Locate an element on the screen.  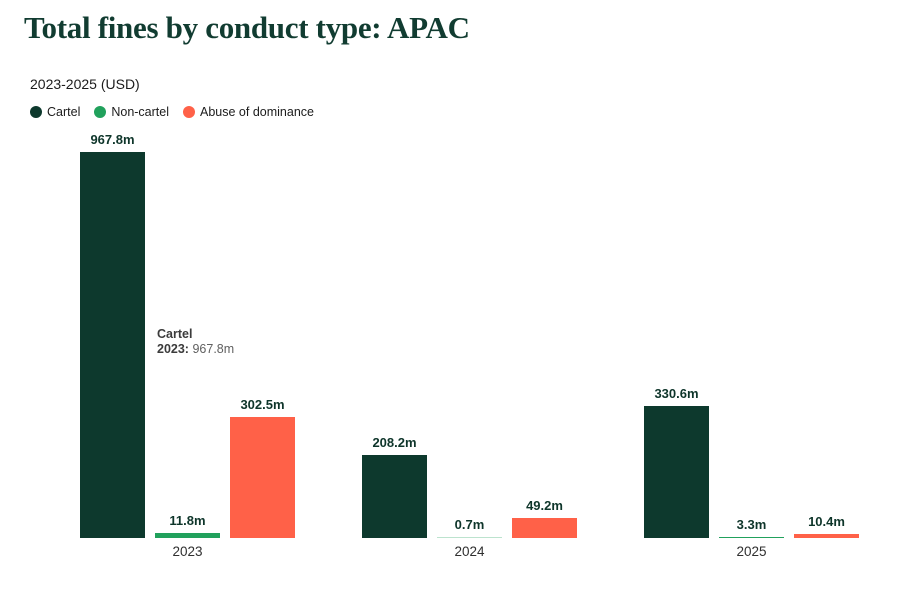
legend-item-non-cartel: Non-cartel is located at coordinates (131, 112).